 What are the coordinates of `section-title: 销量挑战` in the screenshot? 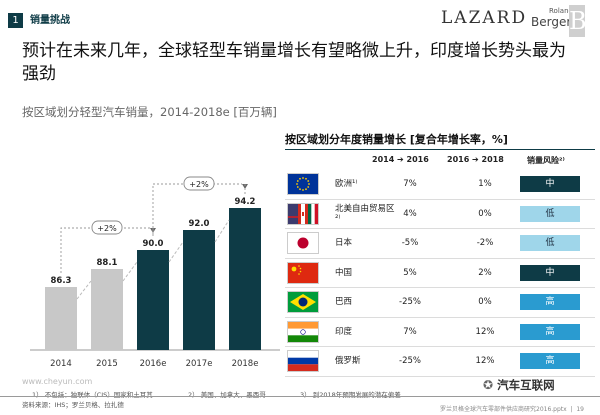 It's located at (50, 20).